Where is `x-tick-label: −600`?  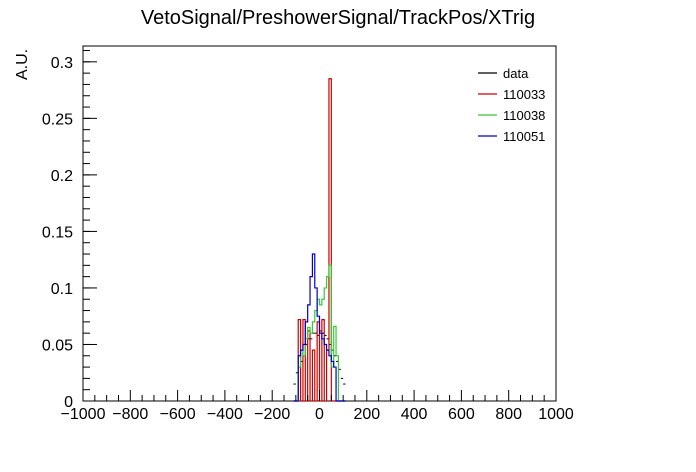
x-tick-label: −600 is located at coordinates (178, 414).